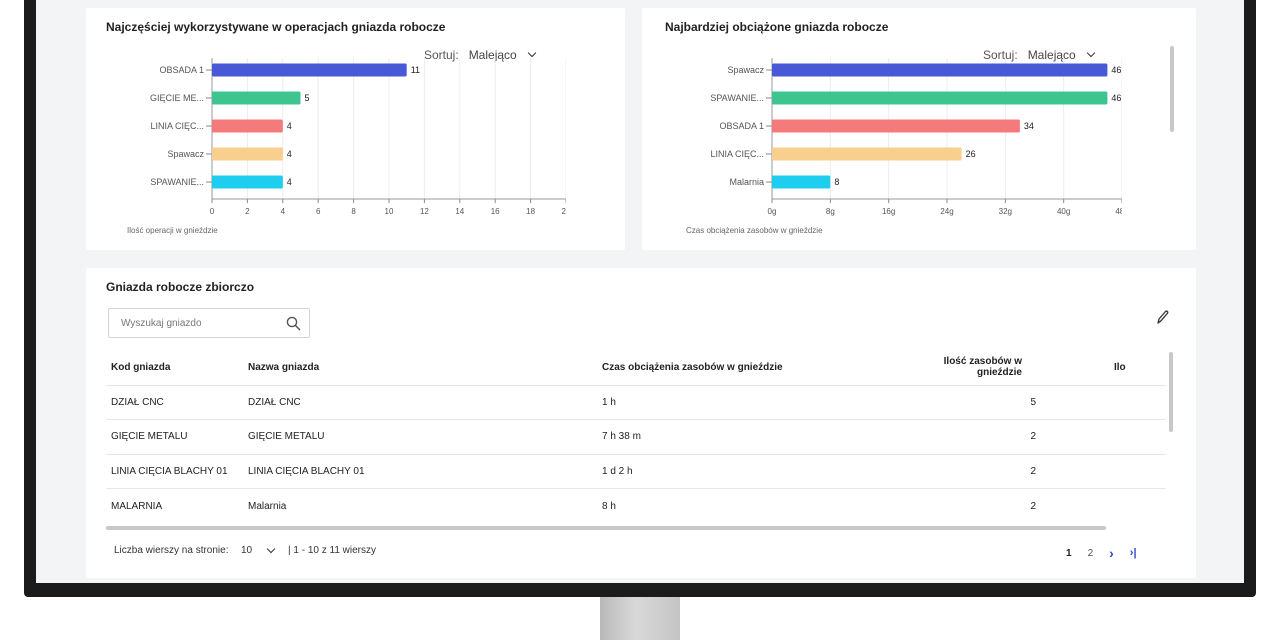 The width and height of the screenshot is (1280, 640). Describe the element at coordinates (171, 550) in the screenshot. I see `rows-per-page-label: Liczba wierszy na stronie:` at that location.